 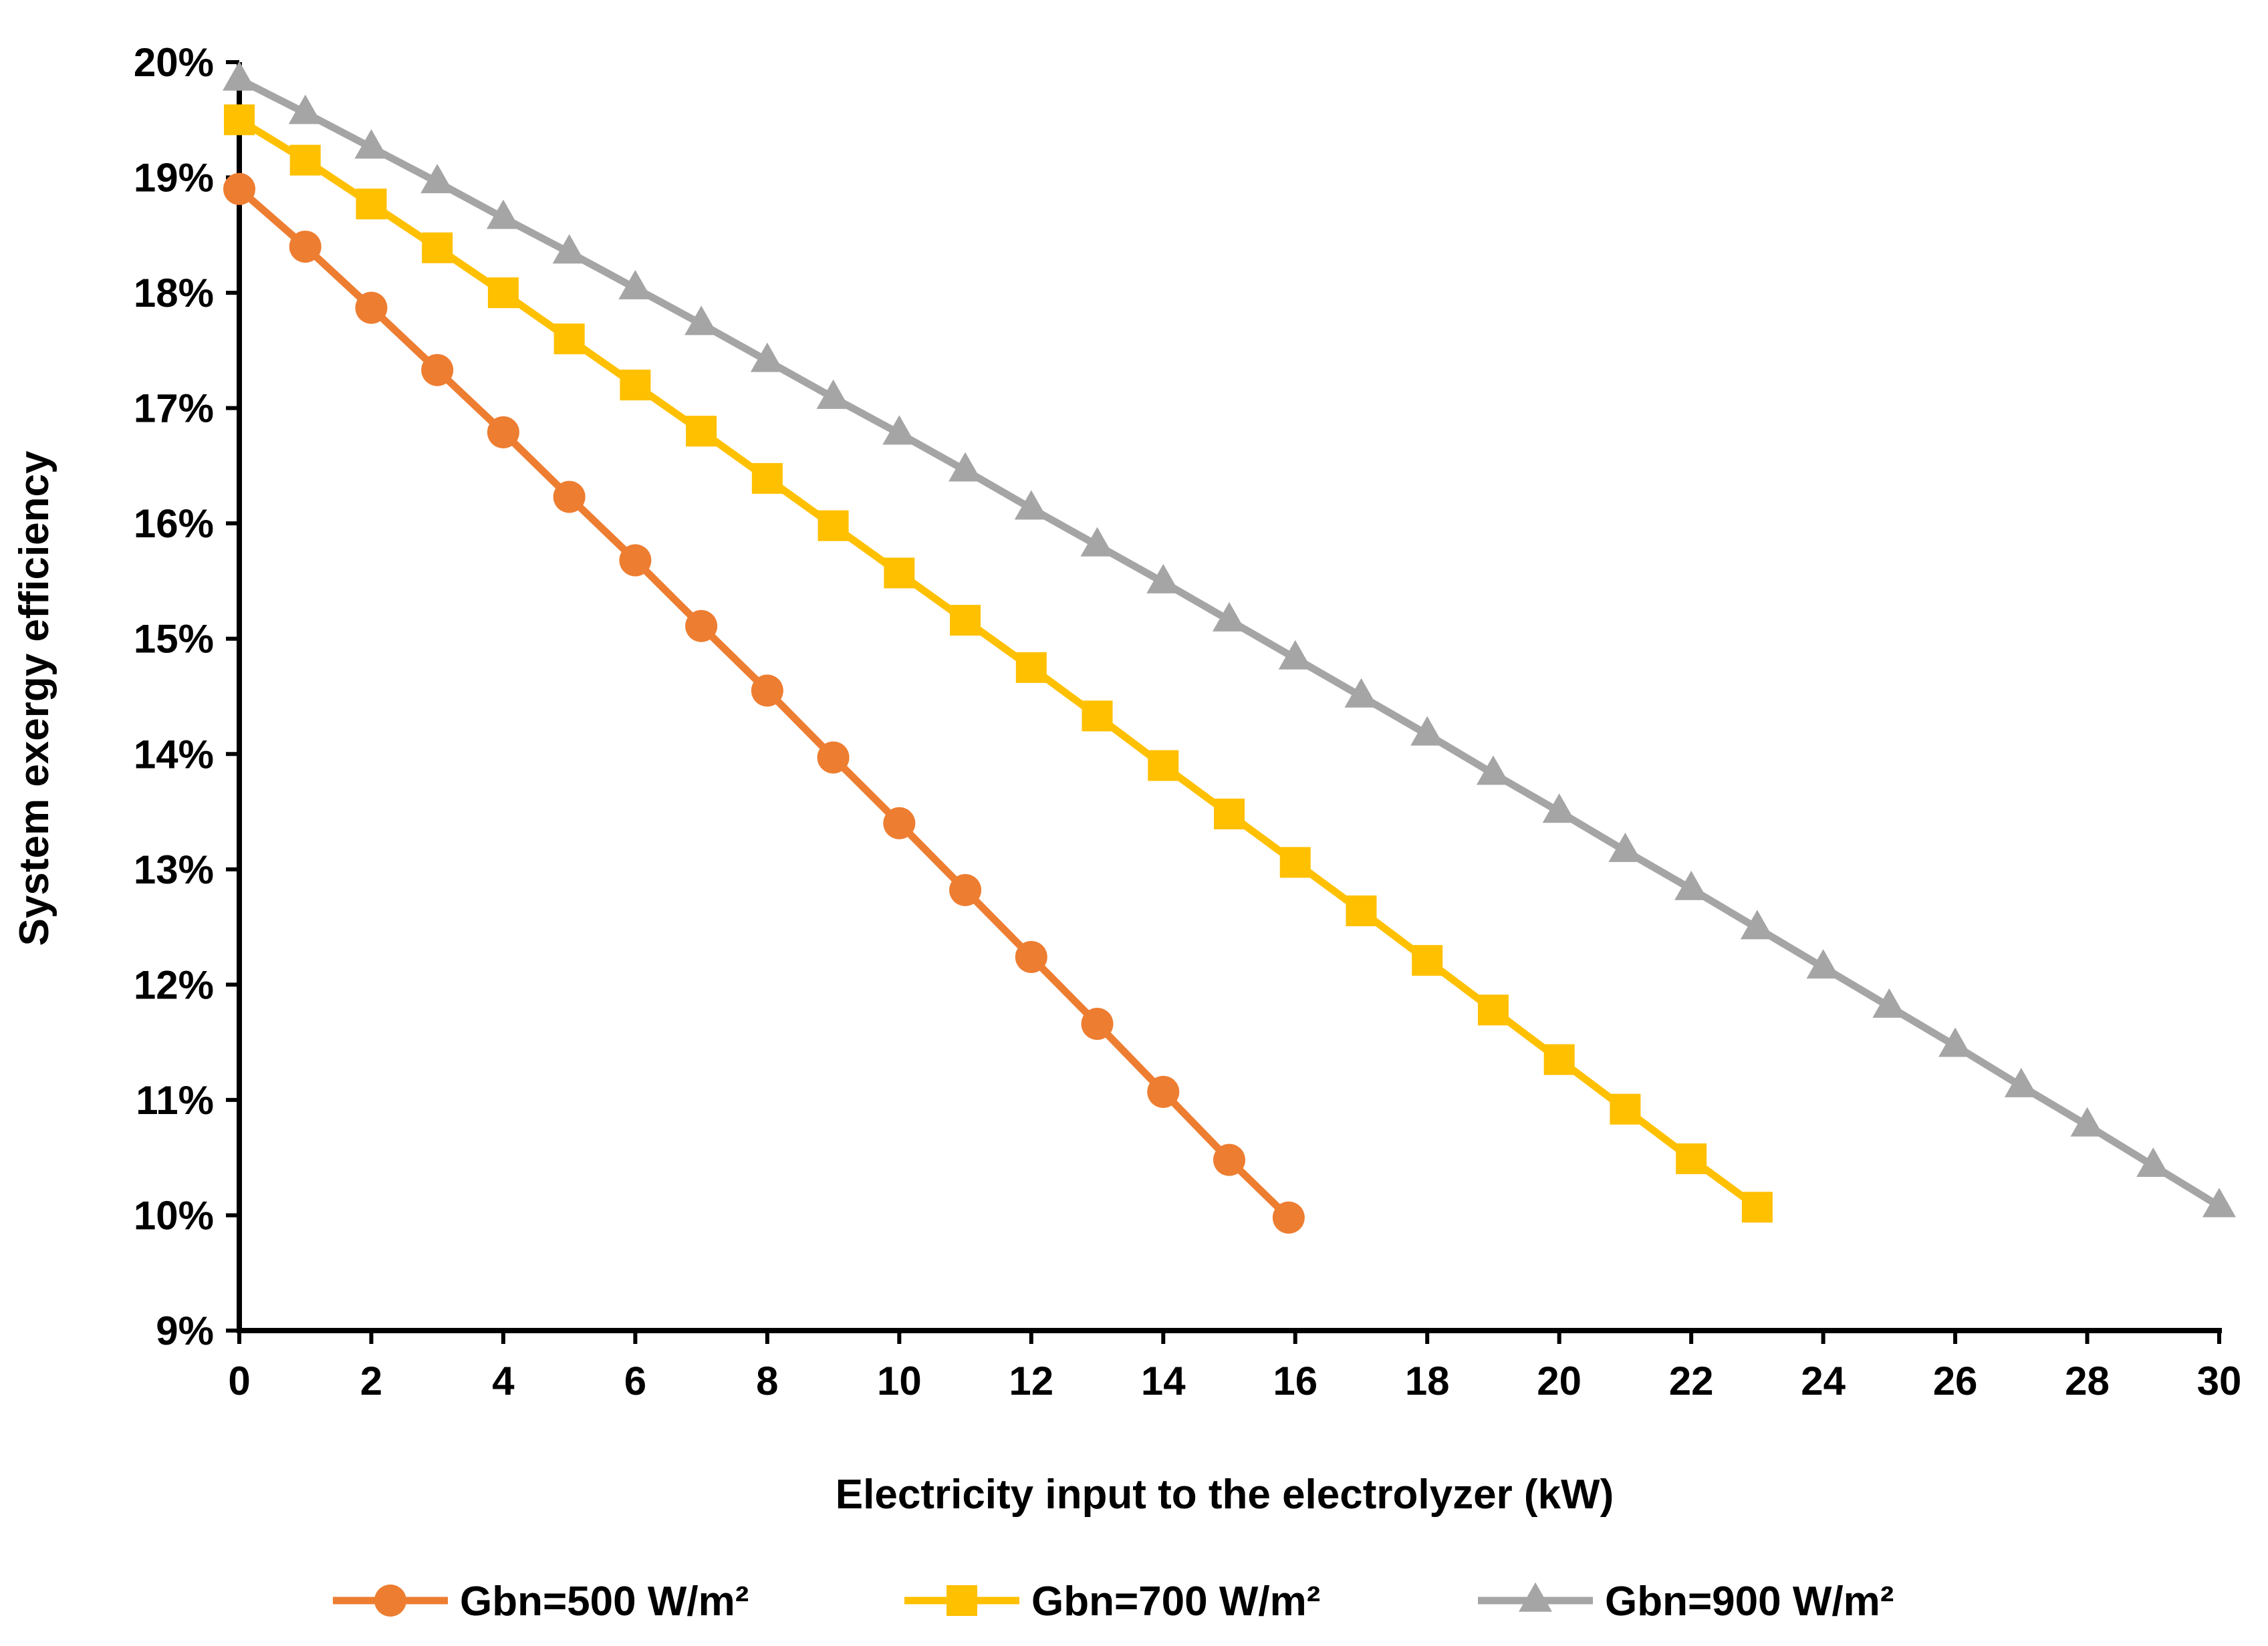 What do you see at coordinates (174, 408) in the screenshot?
I see `y-tick-label: 17%` at bounding box center [174, 408].